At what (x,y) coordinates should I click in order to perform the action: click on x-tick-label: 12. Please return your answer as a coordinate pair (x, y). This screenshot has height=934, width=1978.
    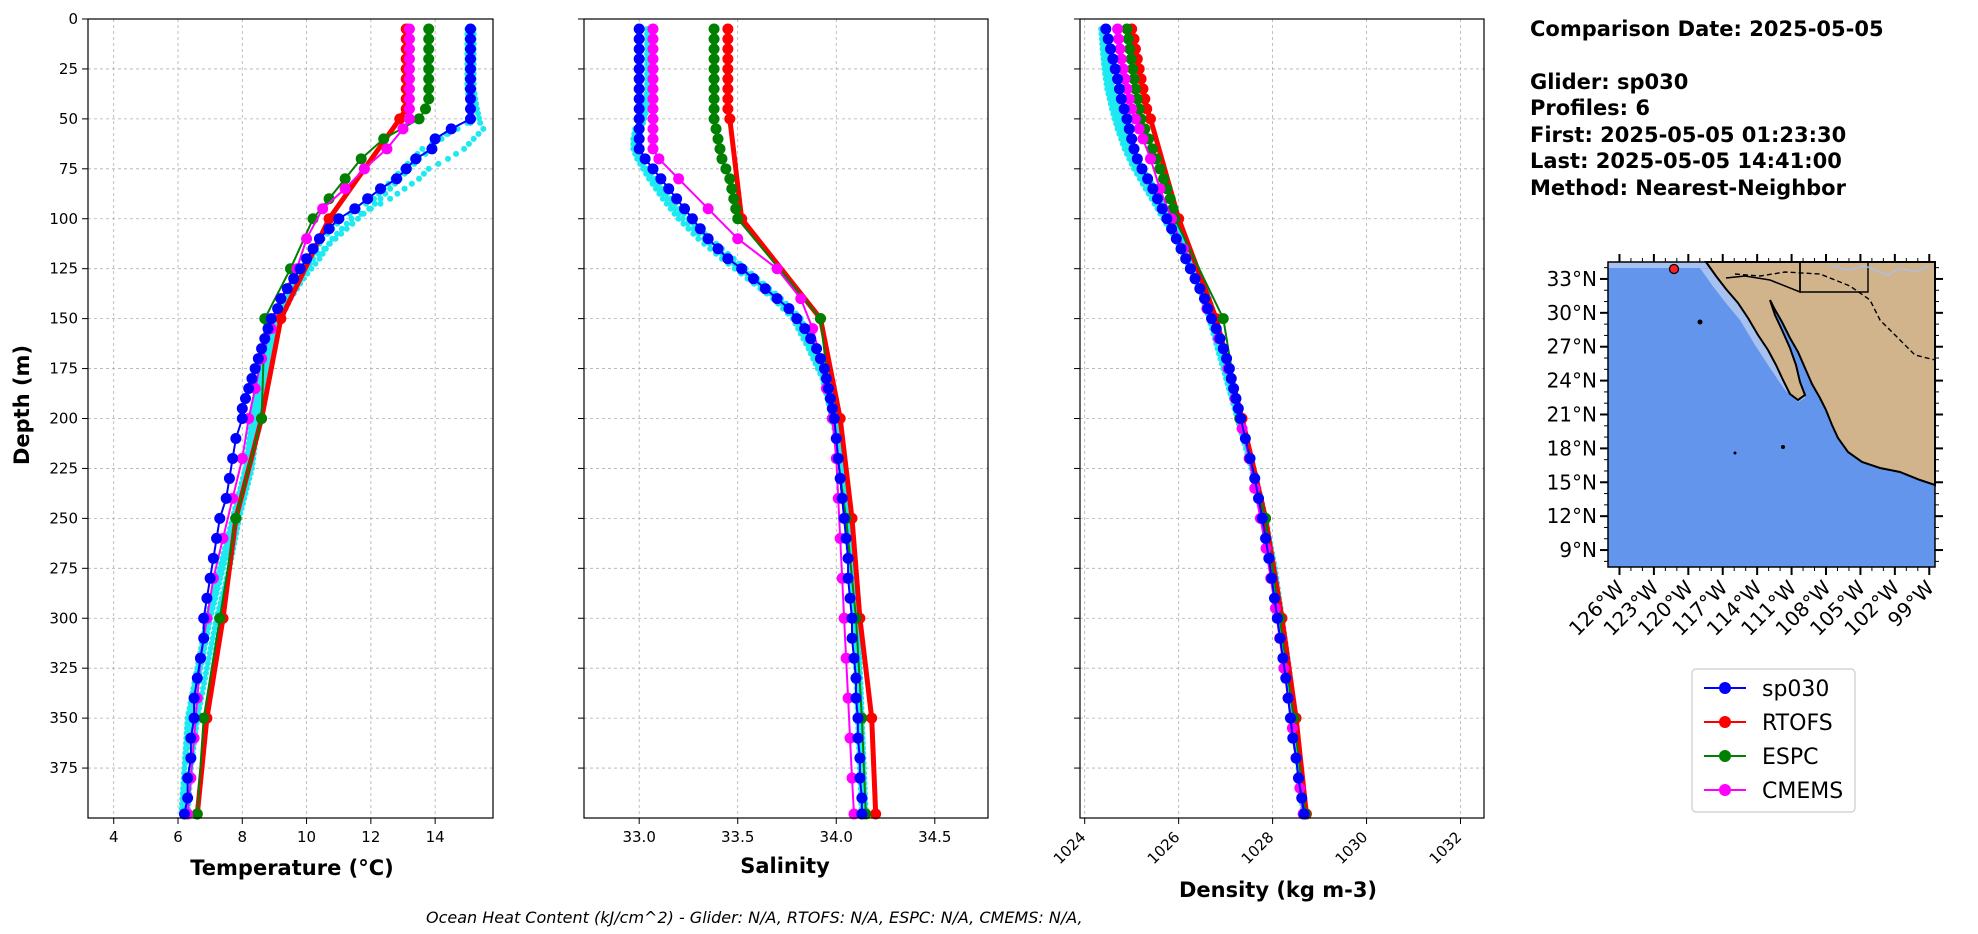
    Looking at the image, I should click on (370, 837).